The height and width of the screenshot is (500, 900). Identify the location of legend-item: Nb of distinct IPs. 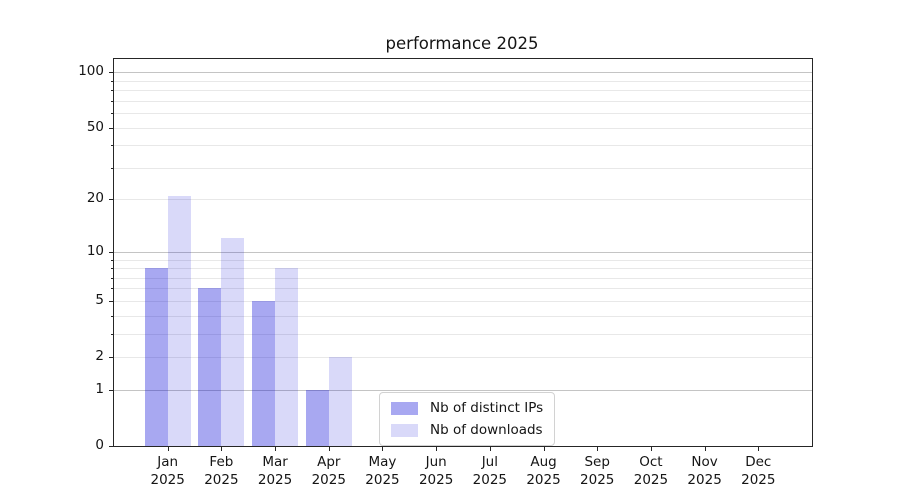
(467, 408).